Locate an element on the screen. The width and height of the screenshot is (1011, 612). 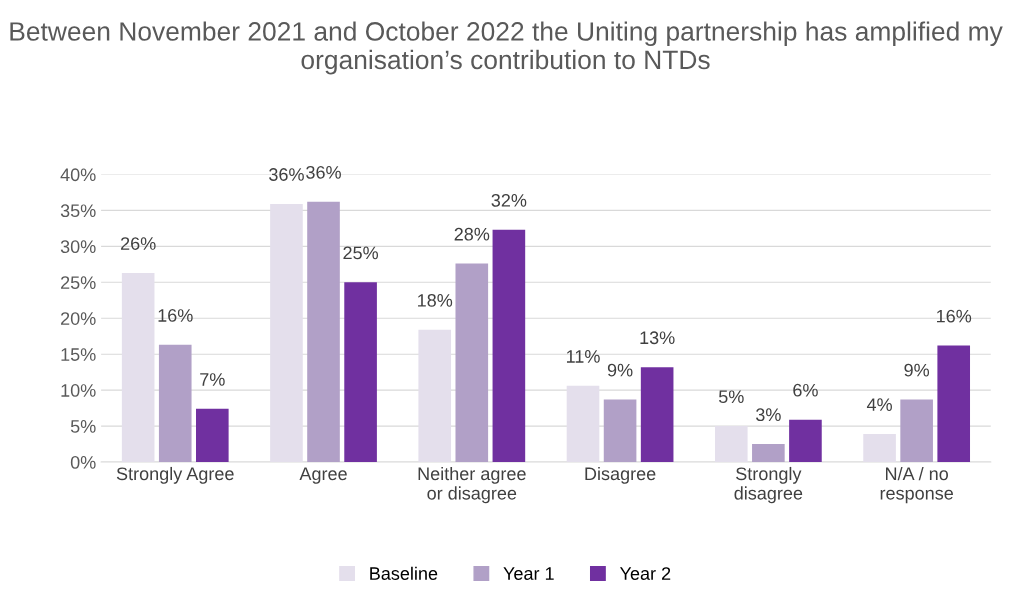
legend-label: Baseline is located at coordinates (404, 573).